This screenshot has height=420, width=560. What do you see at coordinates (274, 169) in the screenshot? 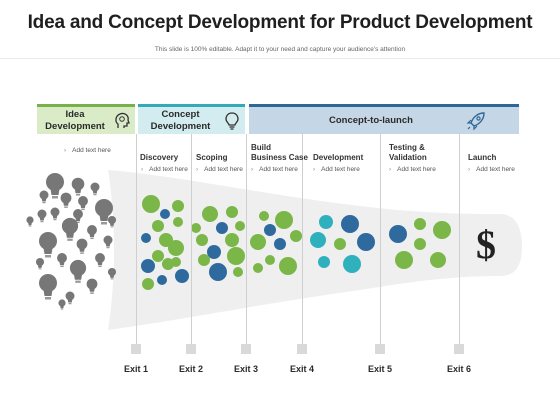
I see `stage-note-build-business-case: Add text here` at bounding box center [274, 169].